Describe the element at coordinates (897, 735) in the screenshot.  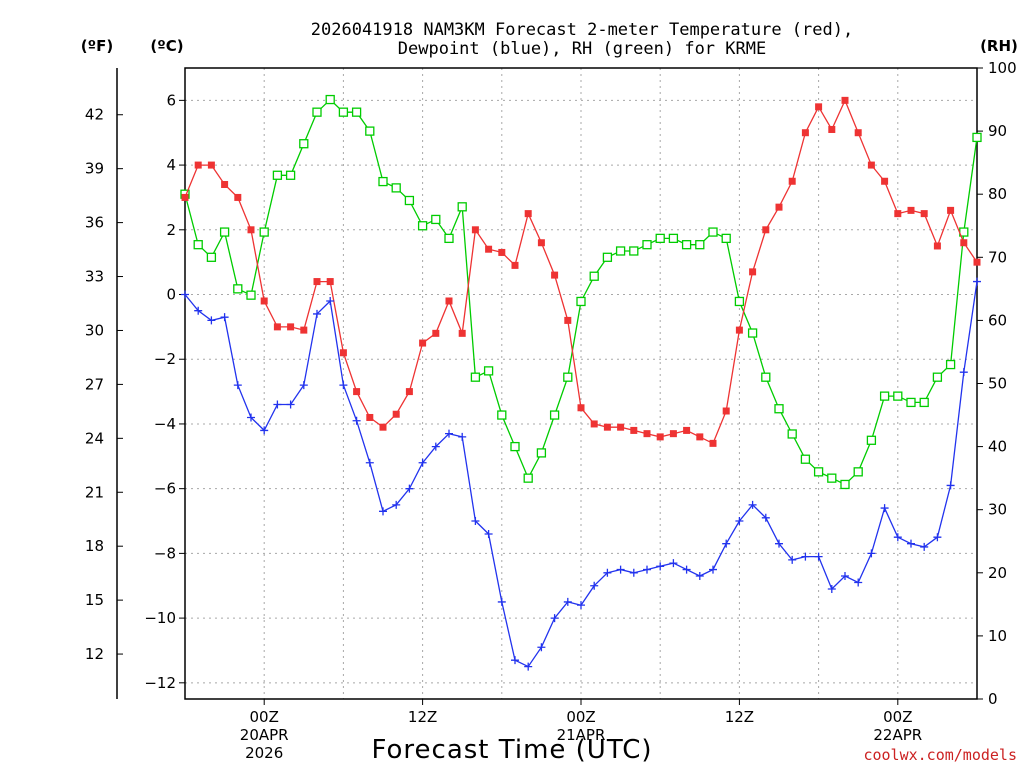
I see `date-tick-label: 22APR` at that location.